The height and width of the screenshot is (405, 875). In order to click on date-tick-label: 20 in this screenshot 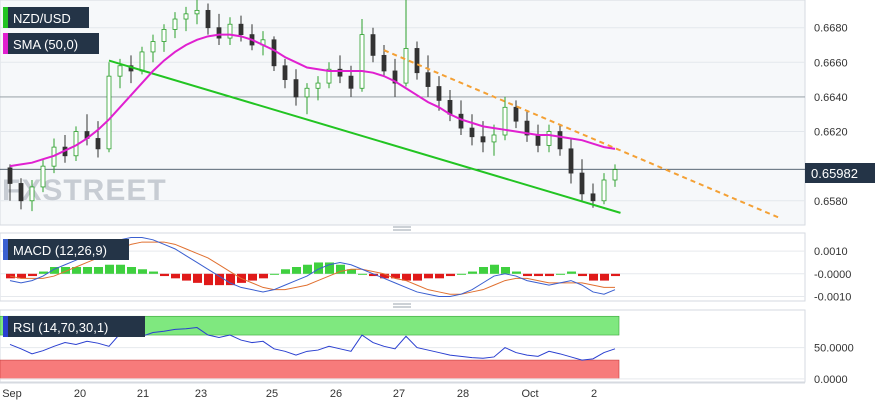, I will do `click(80, 394)`.